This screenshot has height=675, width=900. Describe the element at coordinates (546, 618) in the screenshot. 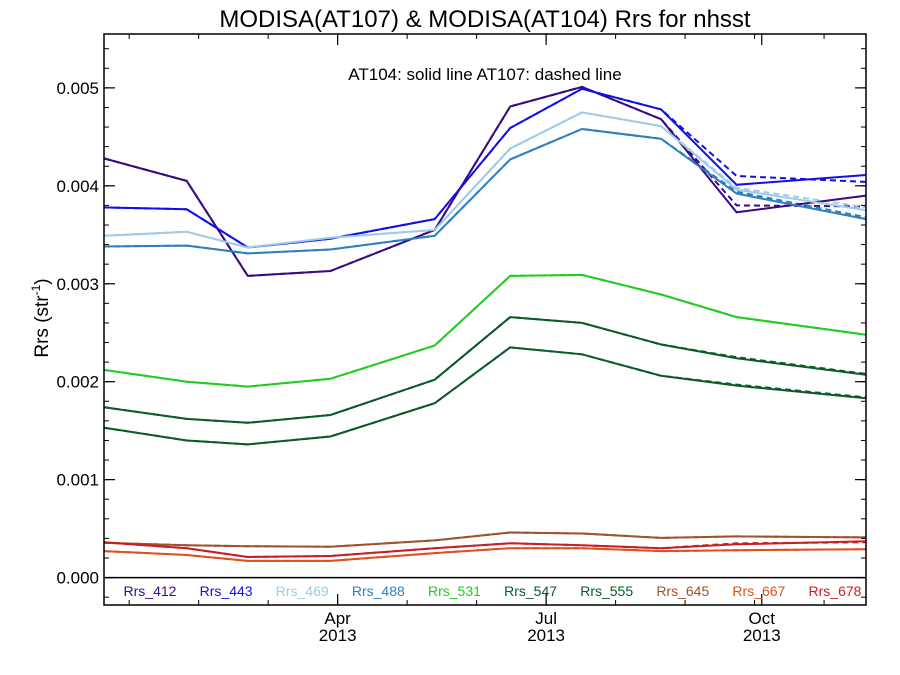

I see `x-tick-label-month: Jul` at that location.